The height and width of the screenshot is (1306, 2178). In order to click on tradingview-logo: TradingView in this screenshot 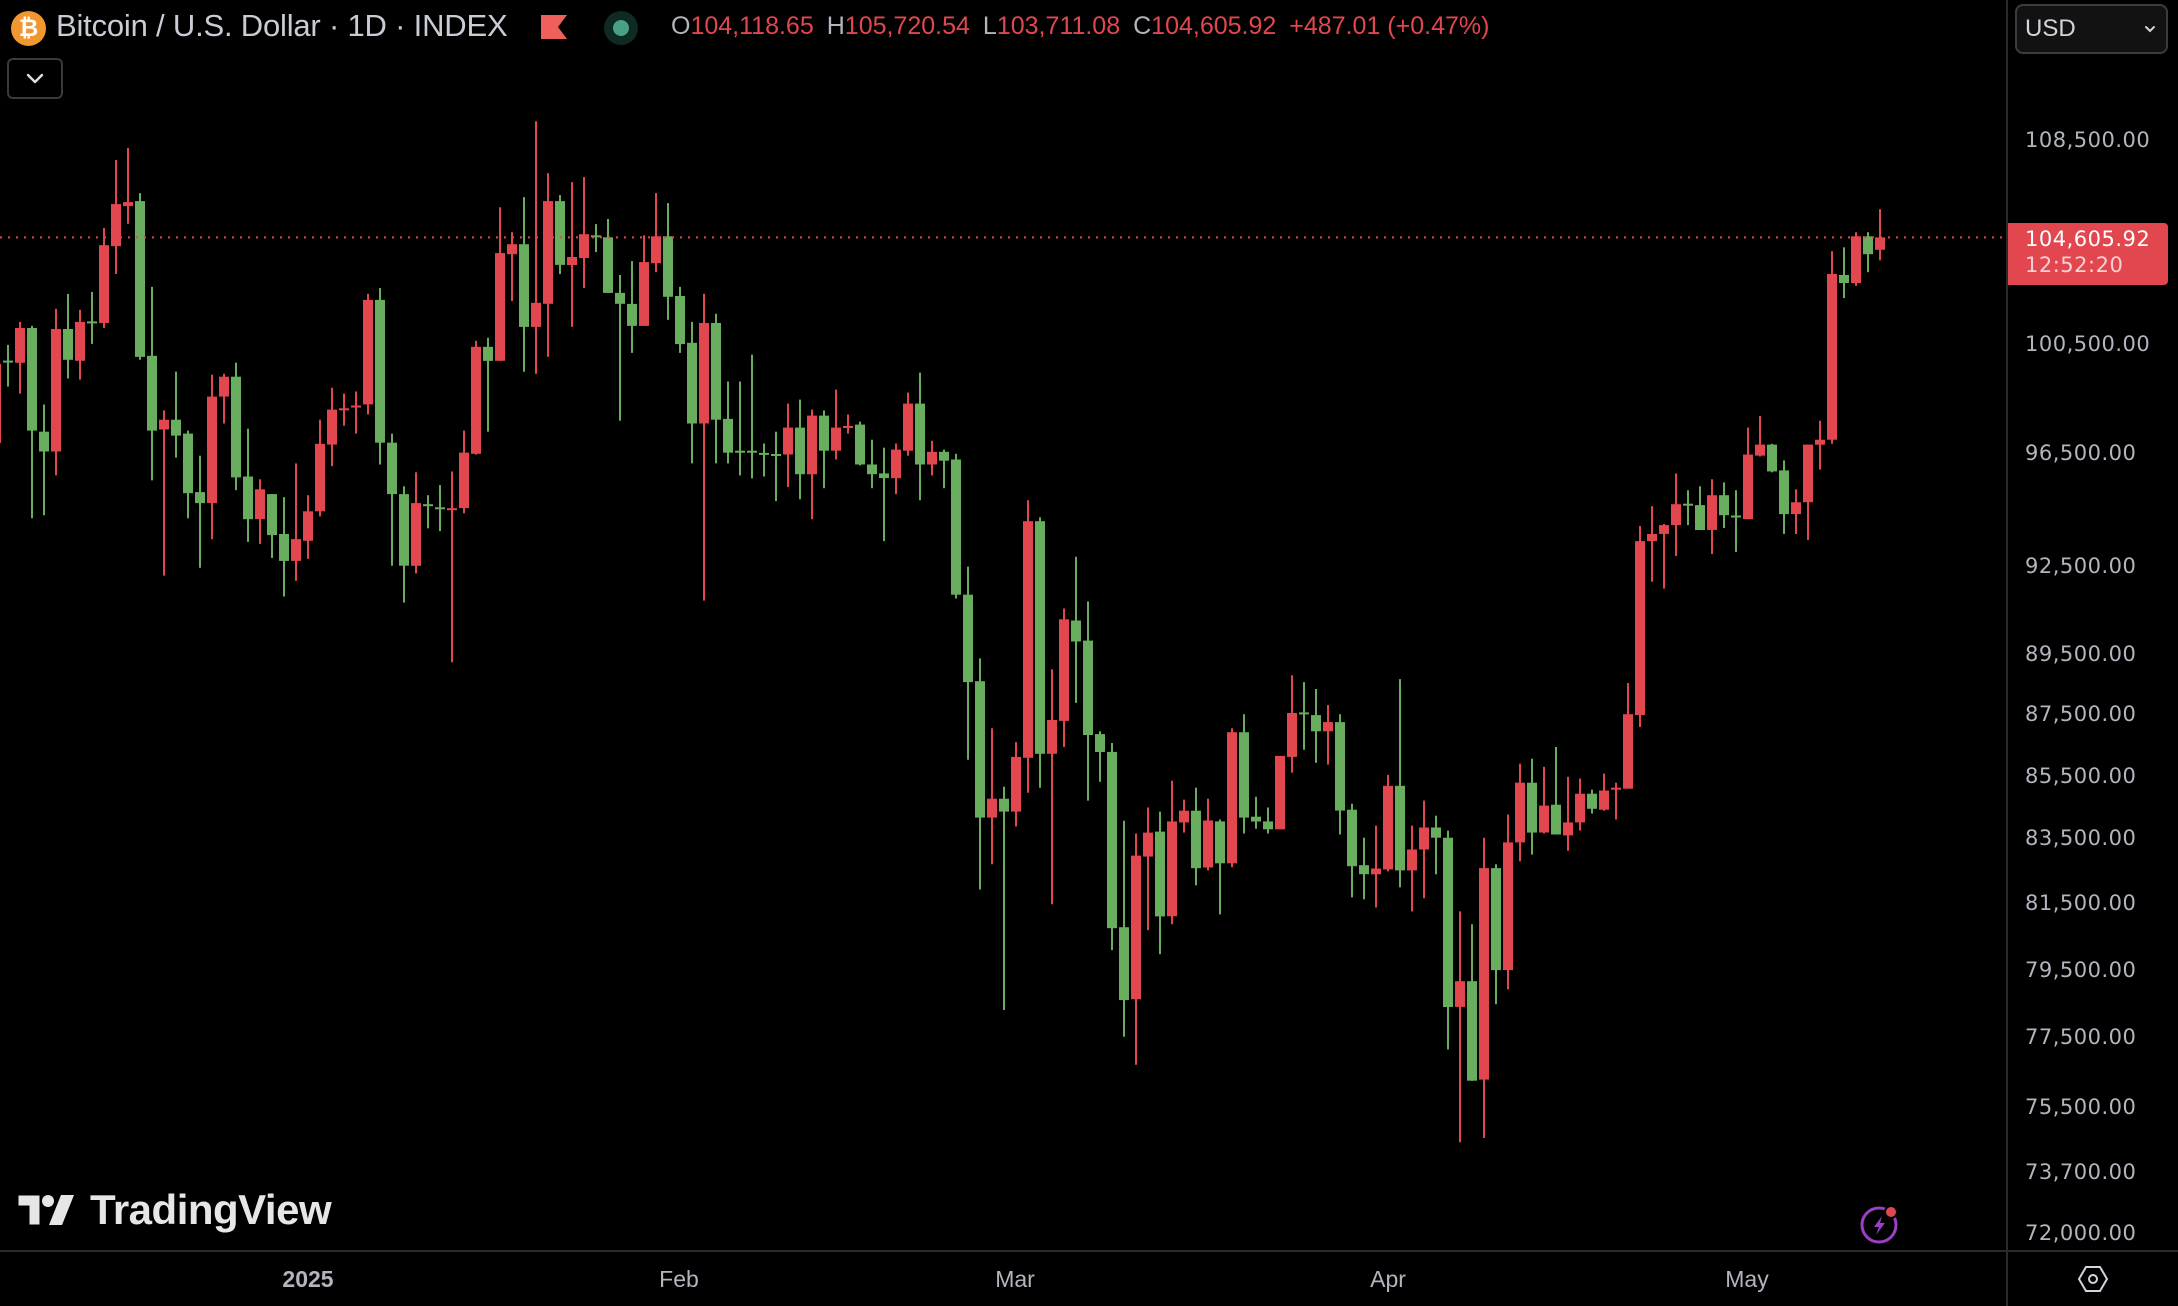, I will do `click(174, 1210)`.